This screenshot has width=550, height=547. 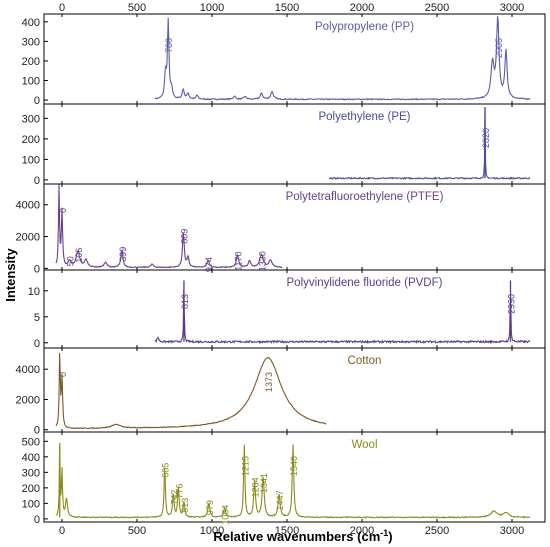 I want to click on panel-title: Polyethylene (PE), so click(x=364, y=117).